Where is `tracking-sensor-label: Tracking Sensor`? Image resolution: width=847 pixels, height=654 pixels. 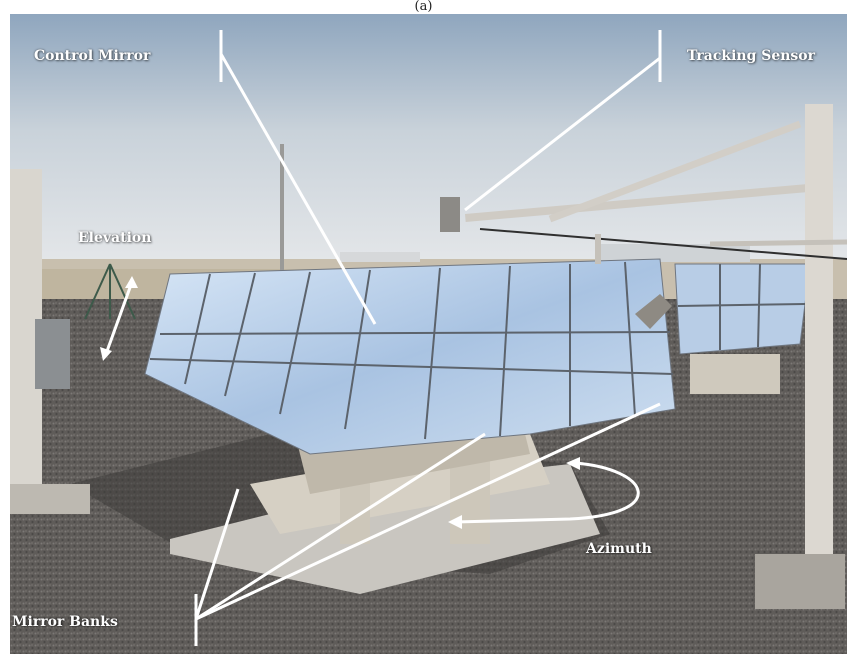
tracking-sensor-label: Tracking Sensor is located at coordinates (751, 56).